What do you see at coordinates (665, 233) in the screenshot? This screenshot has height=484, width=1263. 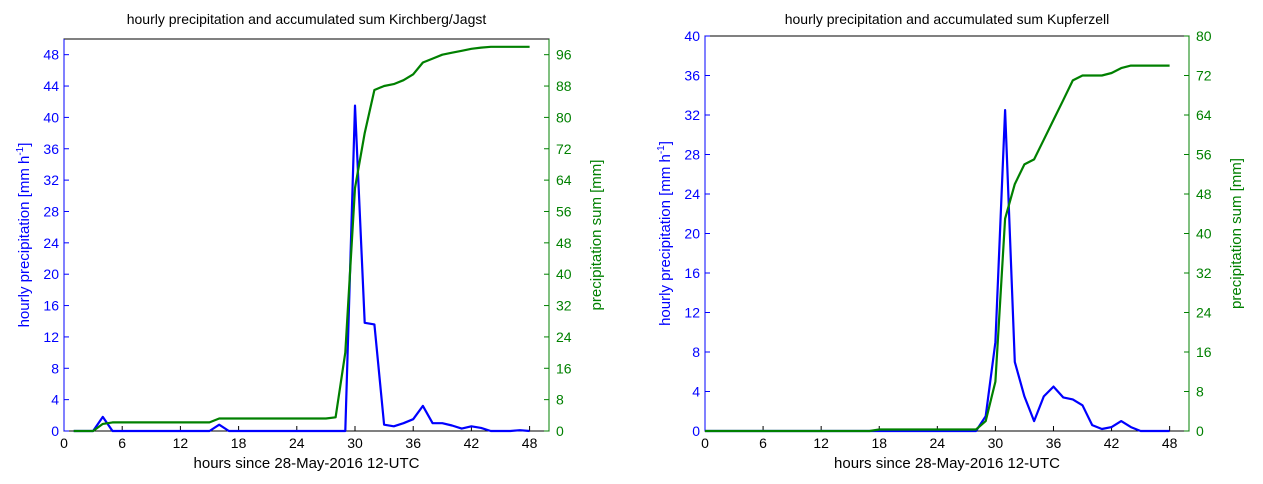 I see `y-axis-label: hourly precipitation [mm h-1]` at bounding box center [665, 233].